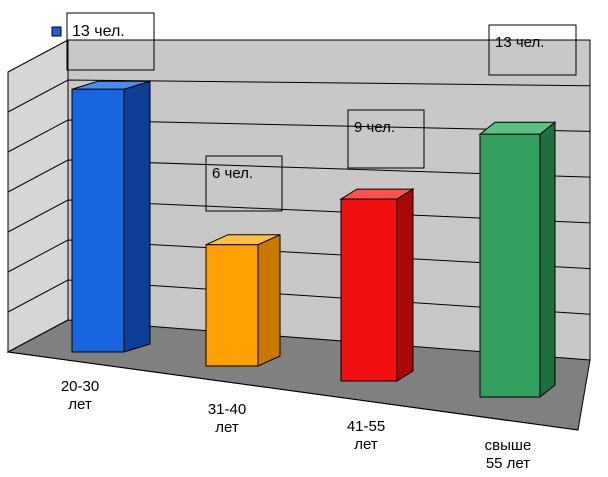  Describe the element at coordinates (56, 31) in the screenshot. I see `legend-swatch` at that location.